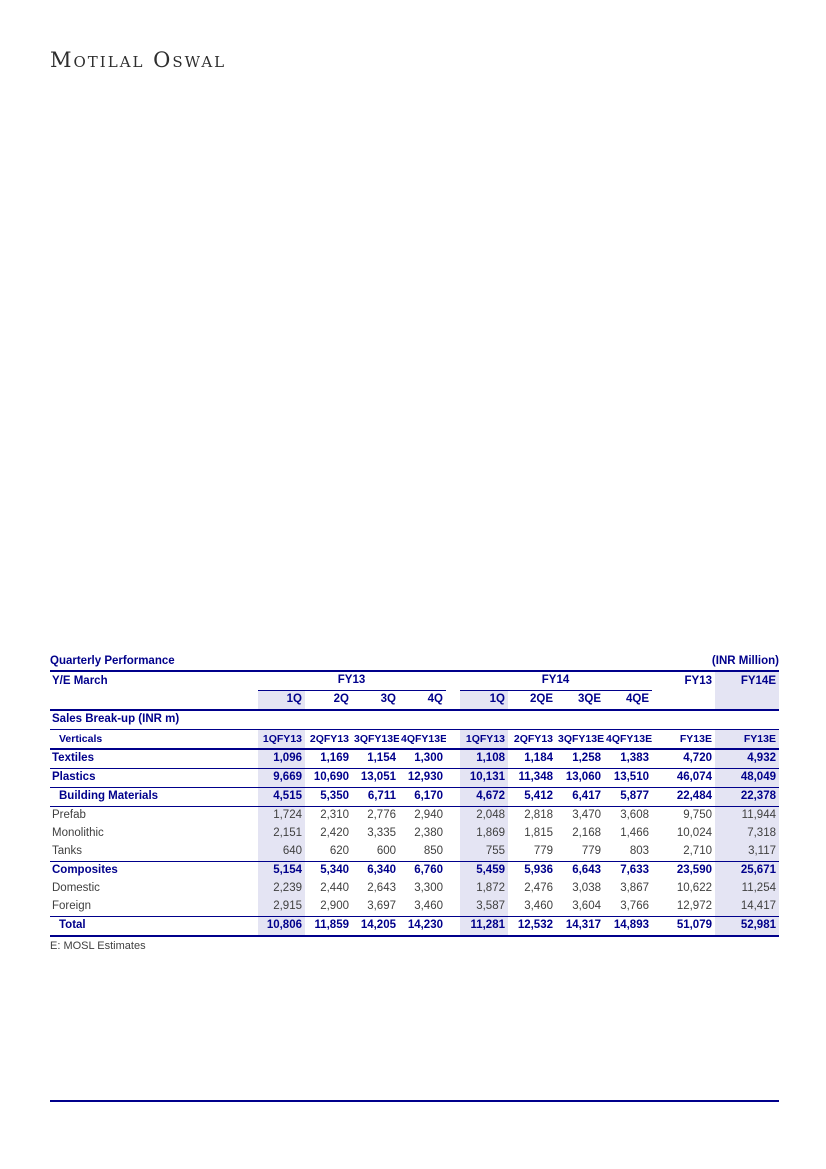 The image size is (826, 1169). What do you see at coordinates (747, 889) in the screenshot?
I see `value-cell: 11,254` at bounding box center [747, 889].